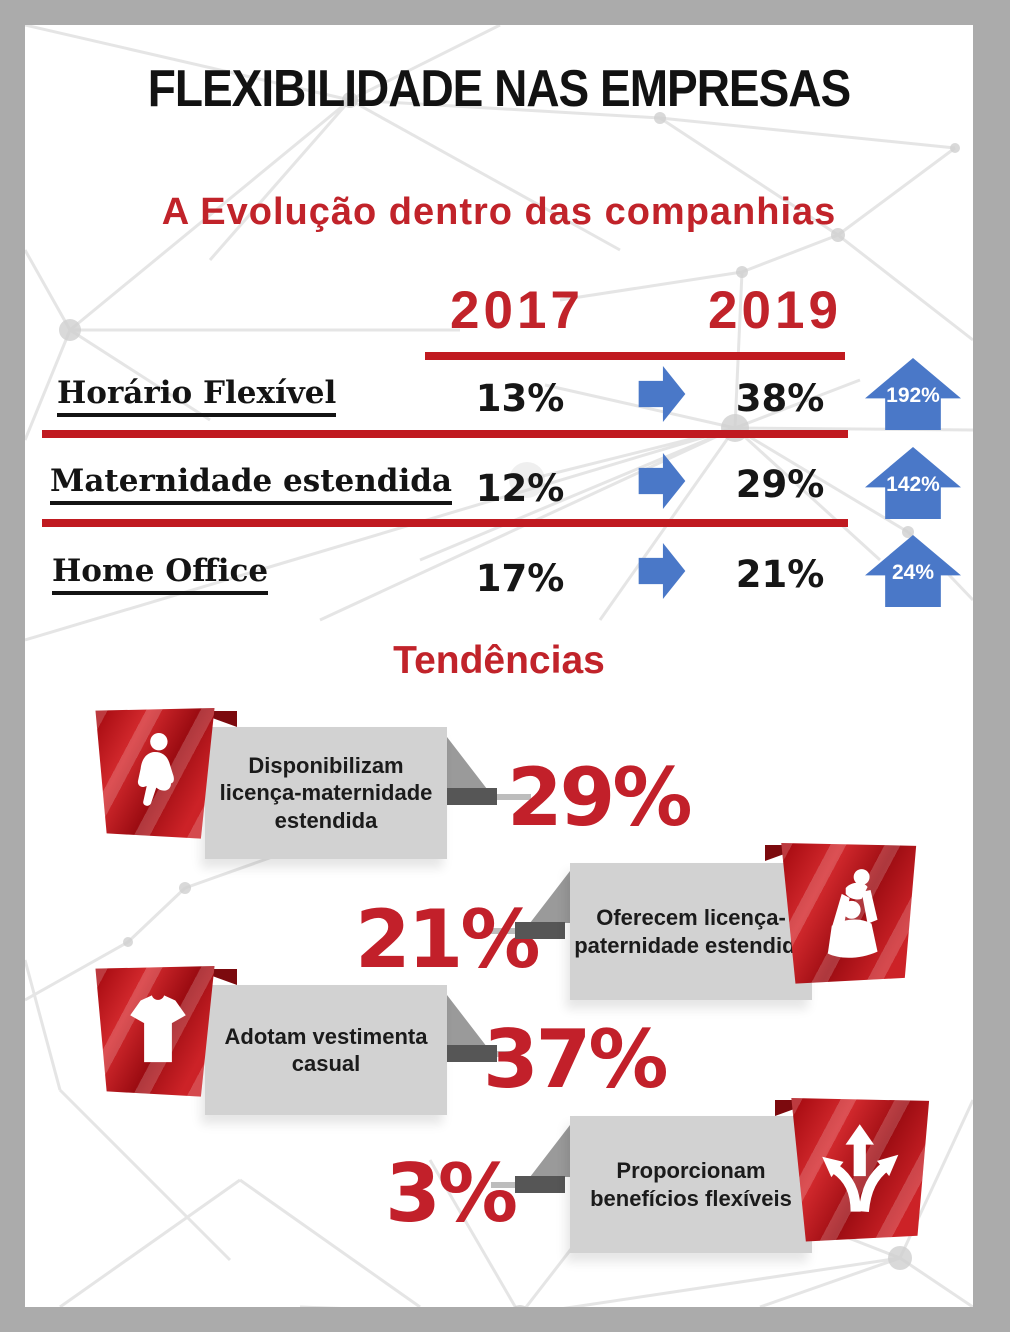 This screenshot has height=1332, width=1010. I want to click on trends-heading: Tendências, so click(499, 660).